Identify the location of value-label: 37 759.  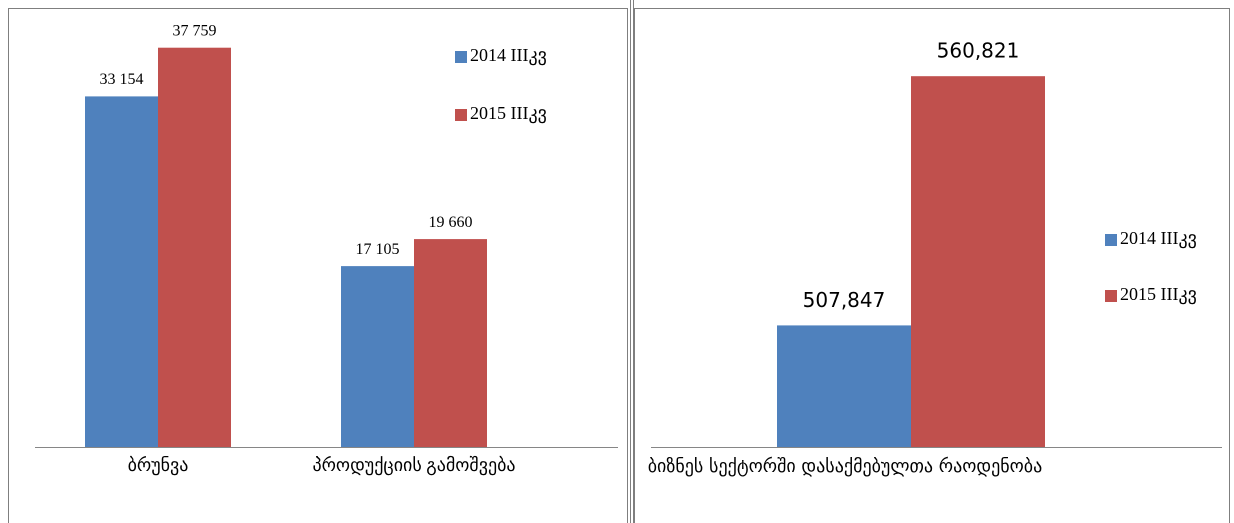
(195, 30).